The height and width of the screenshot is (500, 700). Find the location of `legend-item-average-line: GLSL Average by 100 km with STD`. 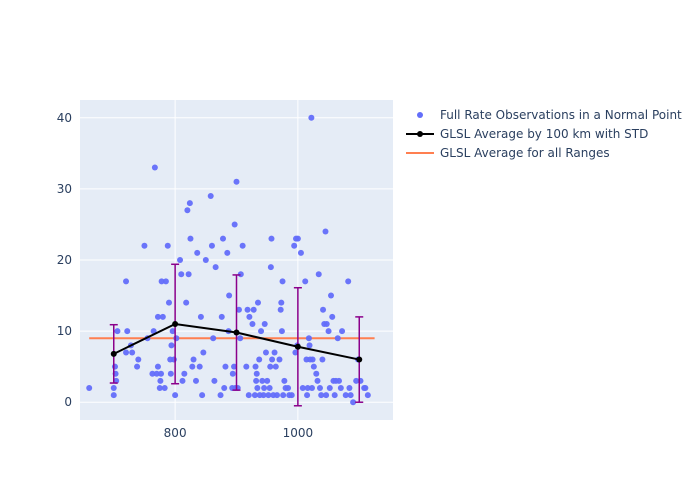

legend-item-average-line: GLSL Average by 100 km with STD is located at coordinates (527, 134).